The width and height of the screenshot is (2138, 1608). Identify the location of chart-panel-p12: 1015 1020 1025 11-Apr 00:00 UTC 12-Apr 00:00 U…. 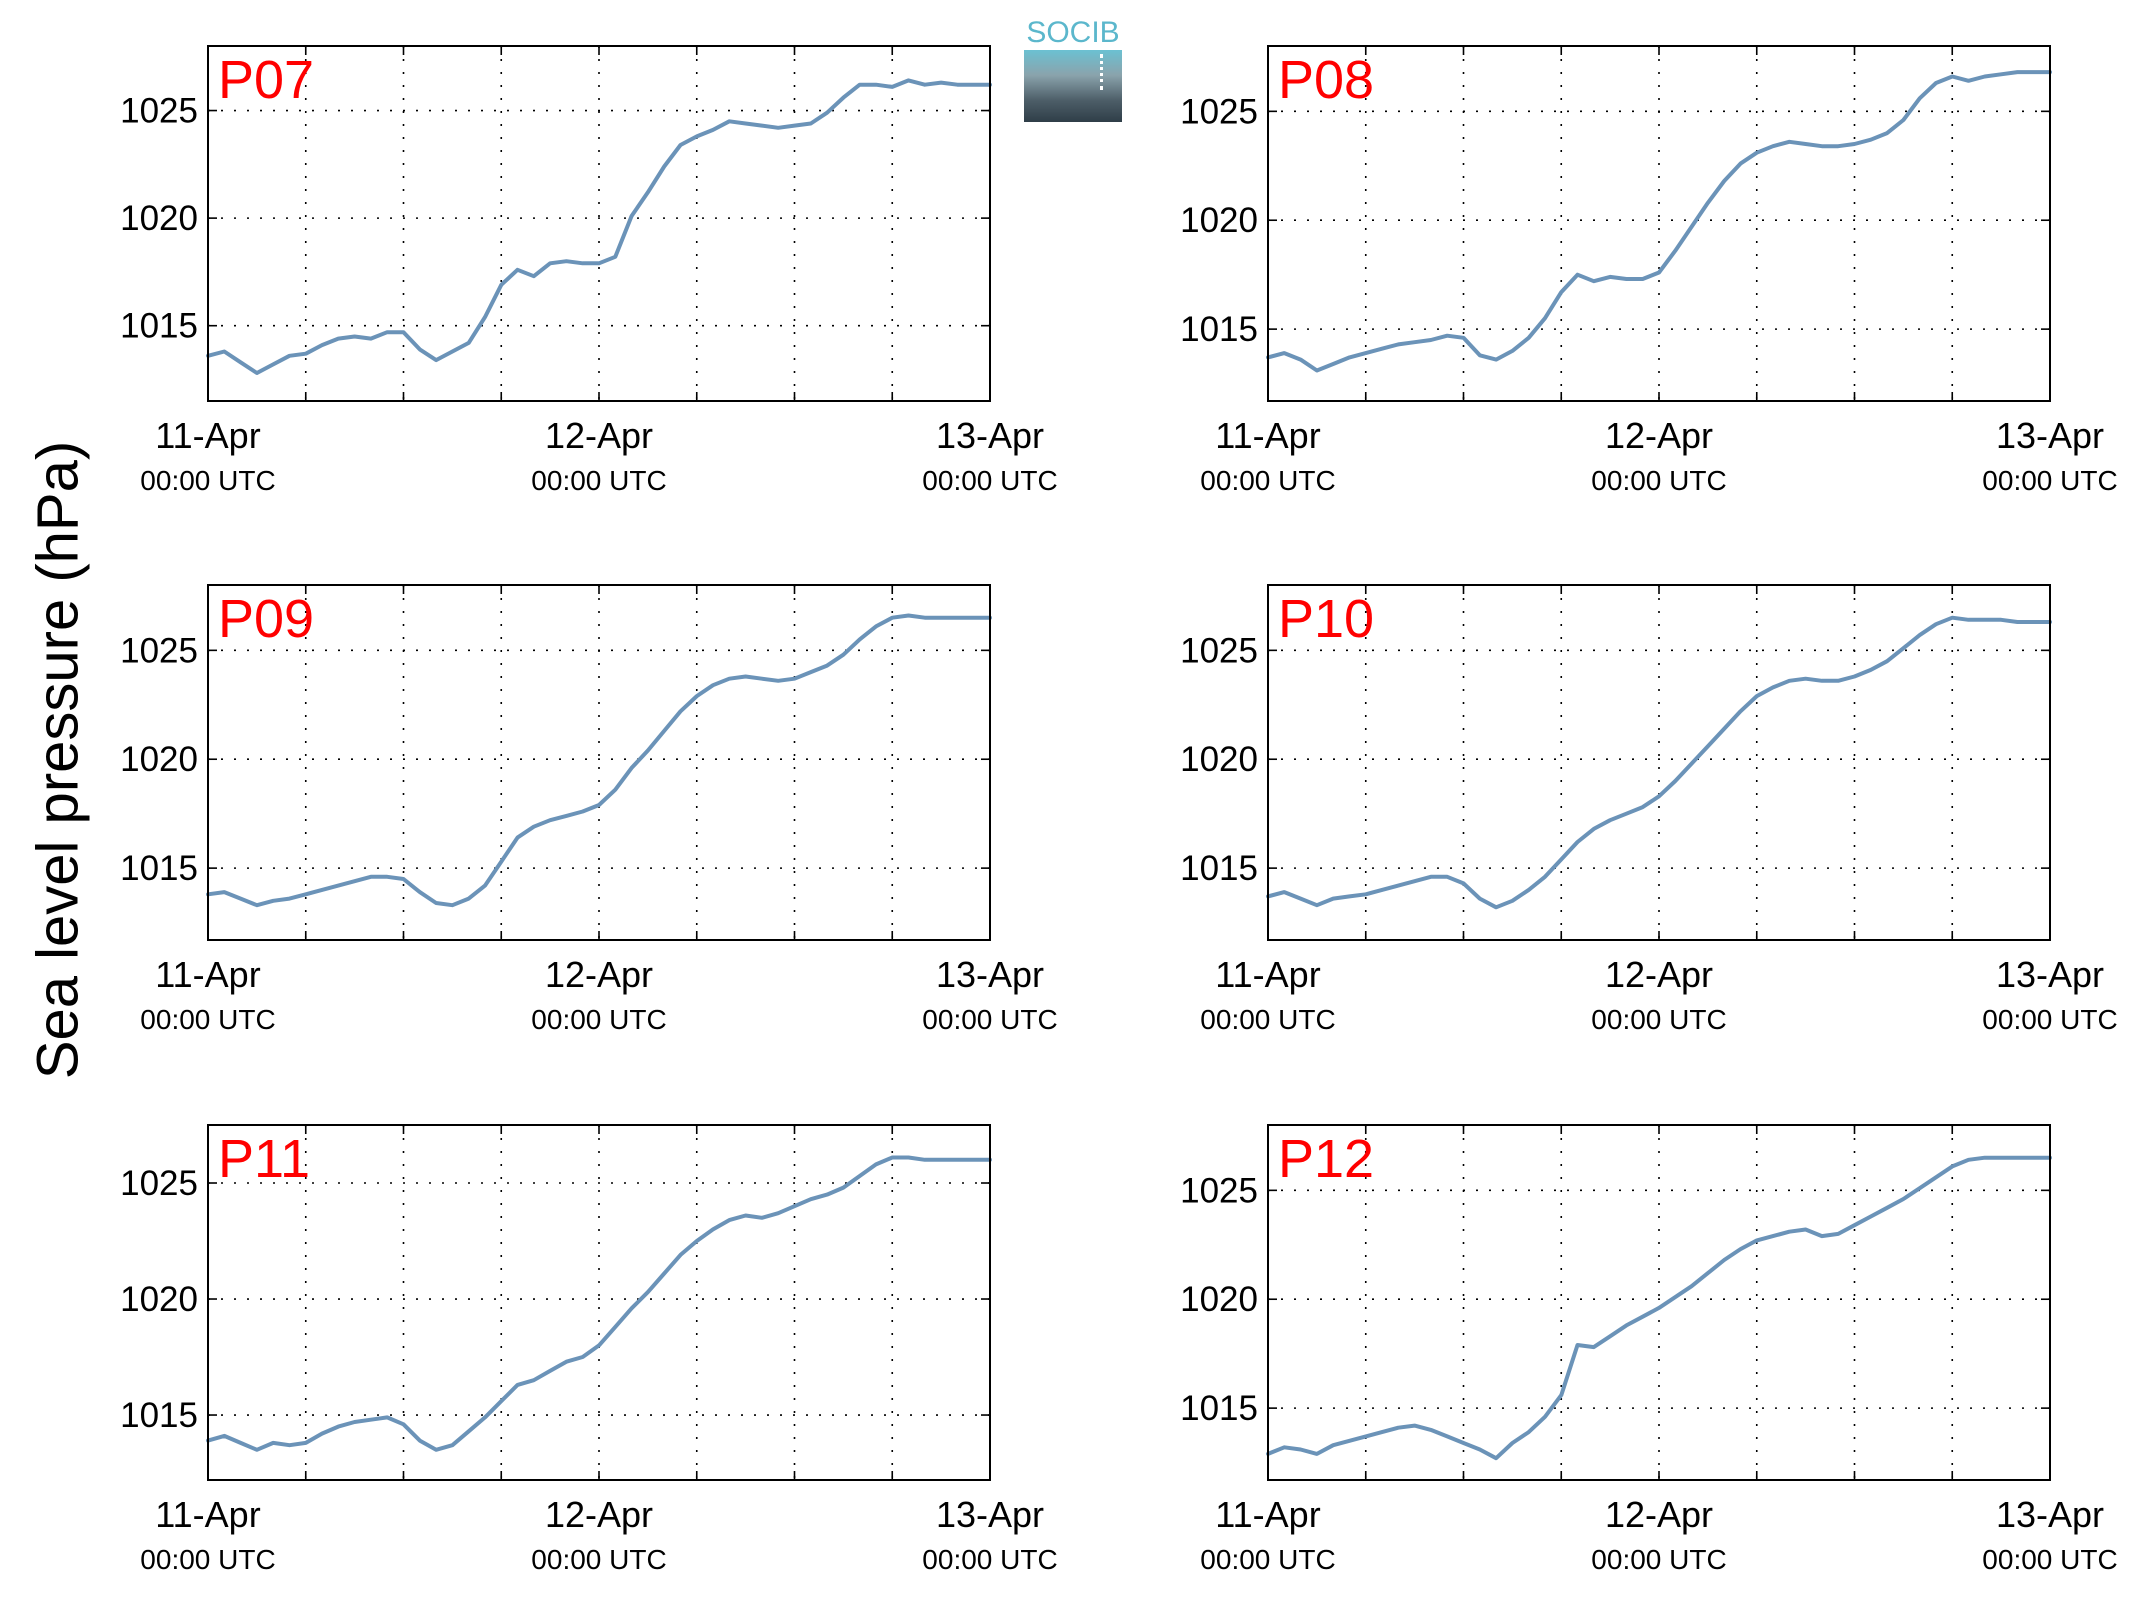
(1649, 1349).